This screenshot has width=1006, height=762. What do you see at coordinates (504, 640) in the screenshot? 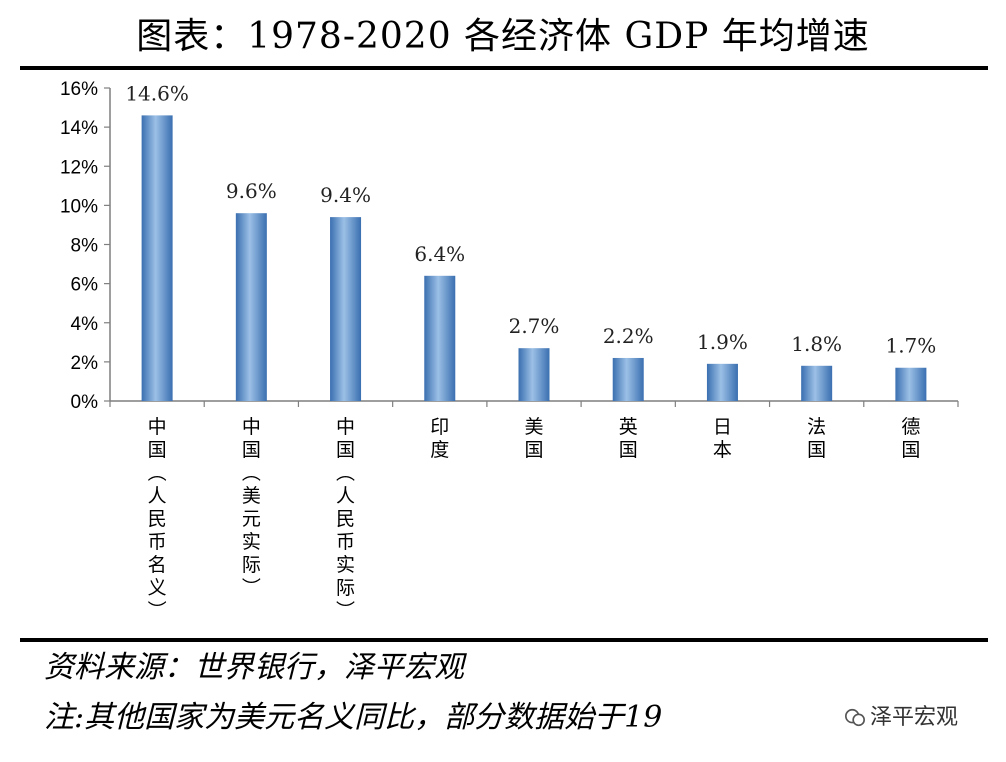
I see `bottom-rule` at bounding box center [504, 640].